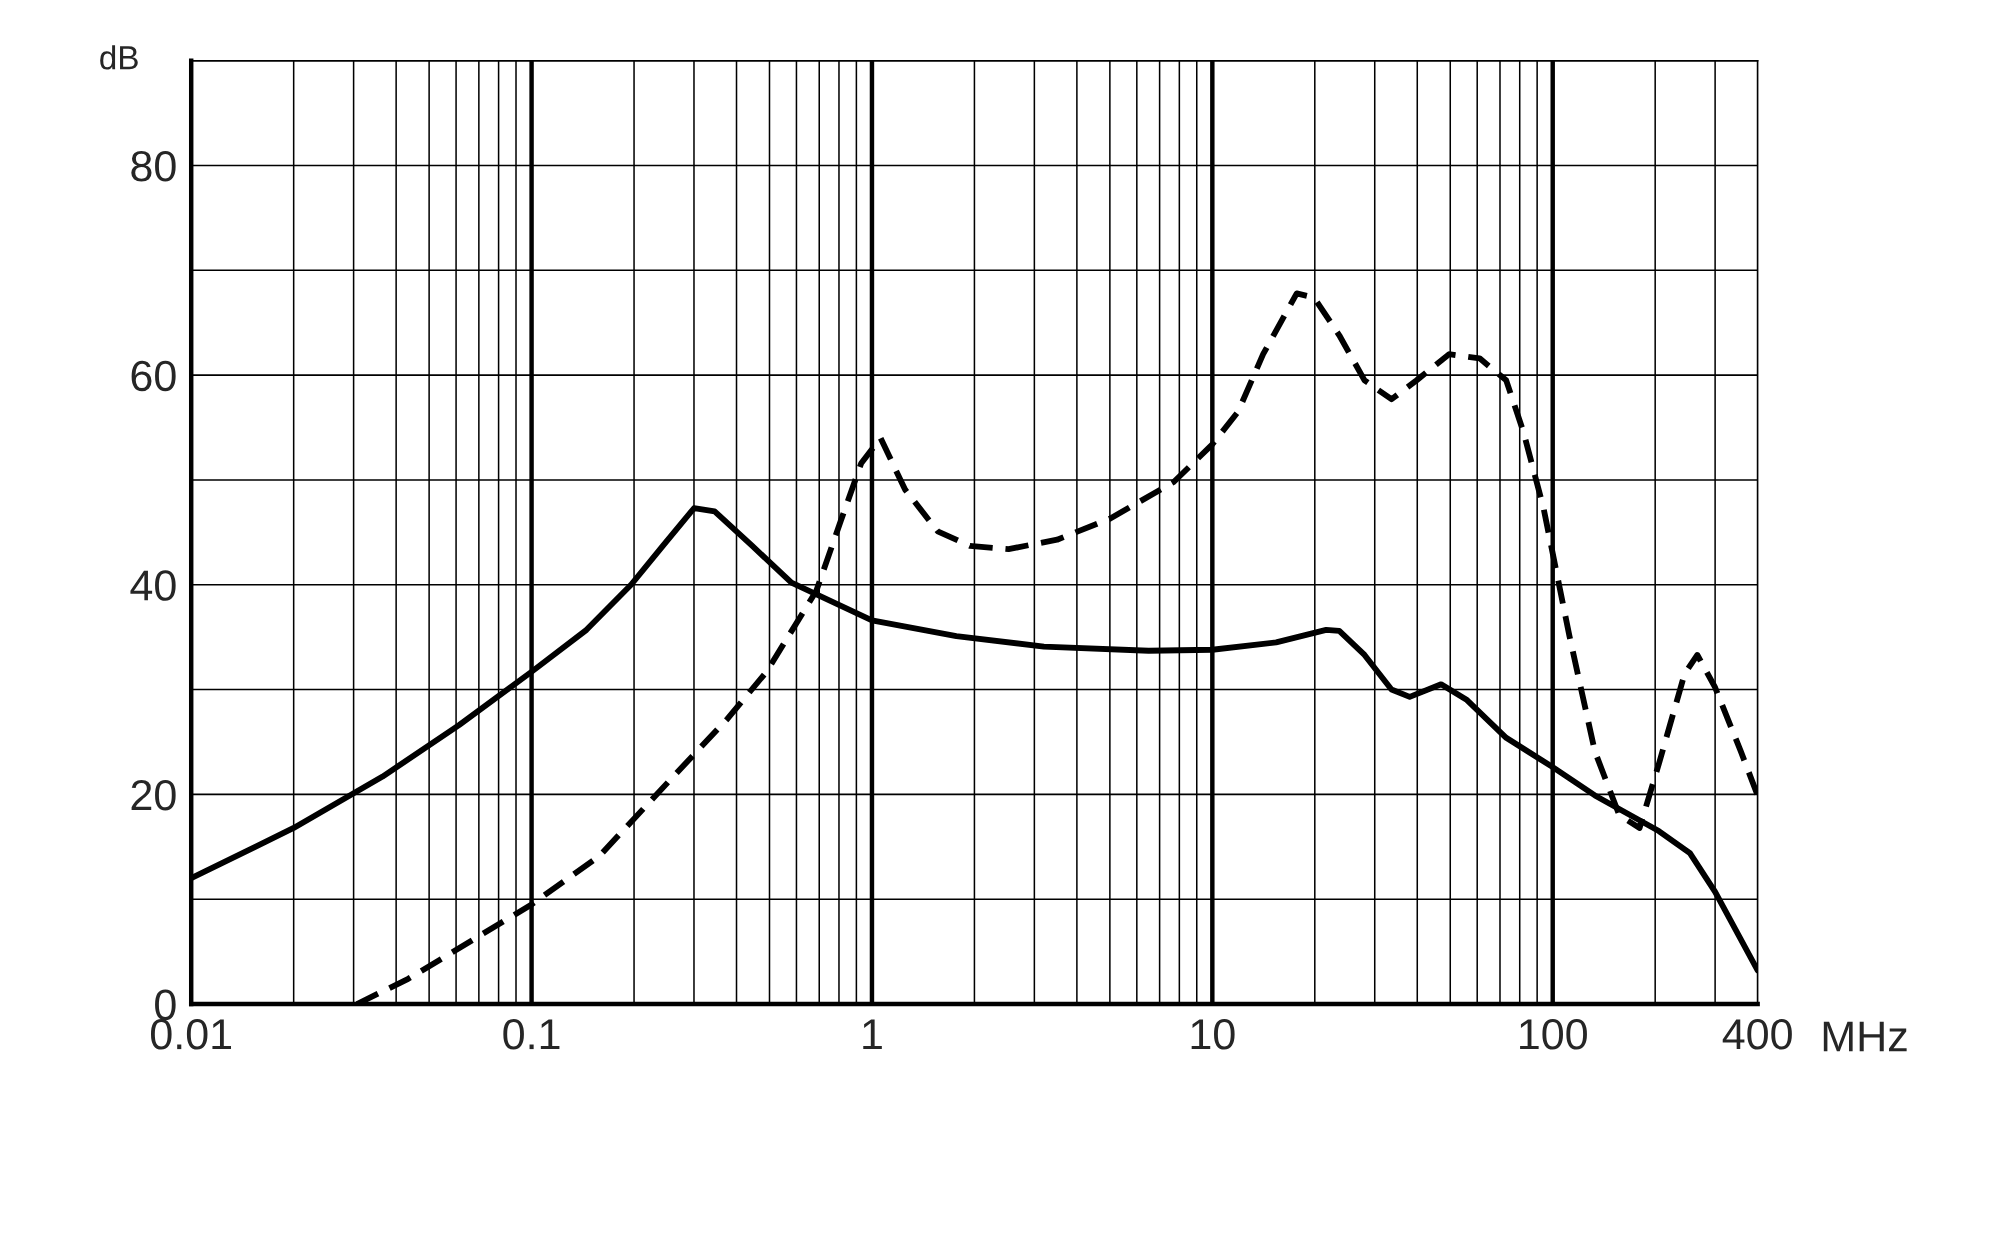  What do you see at coordinates (165, 1005) in the screenshot?
I see `y-tick-label: 0` at bounding box center [165, 1005].